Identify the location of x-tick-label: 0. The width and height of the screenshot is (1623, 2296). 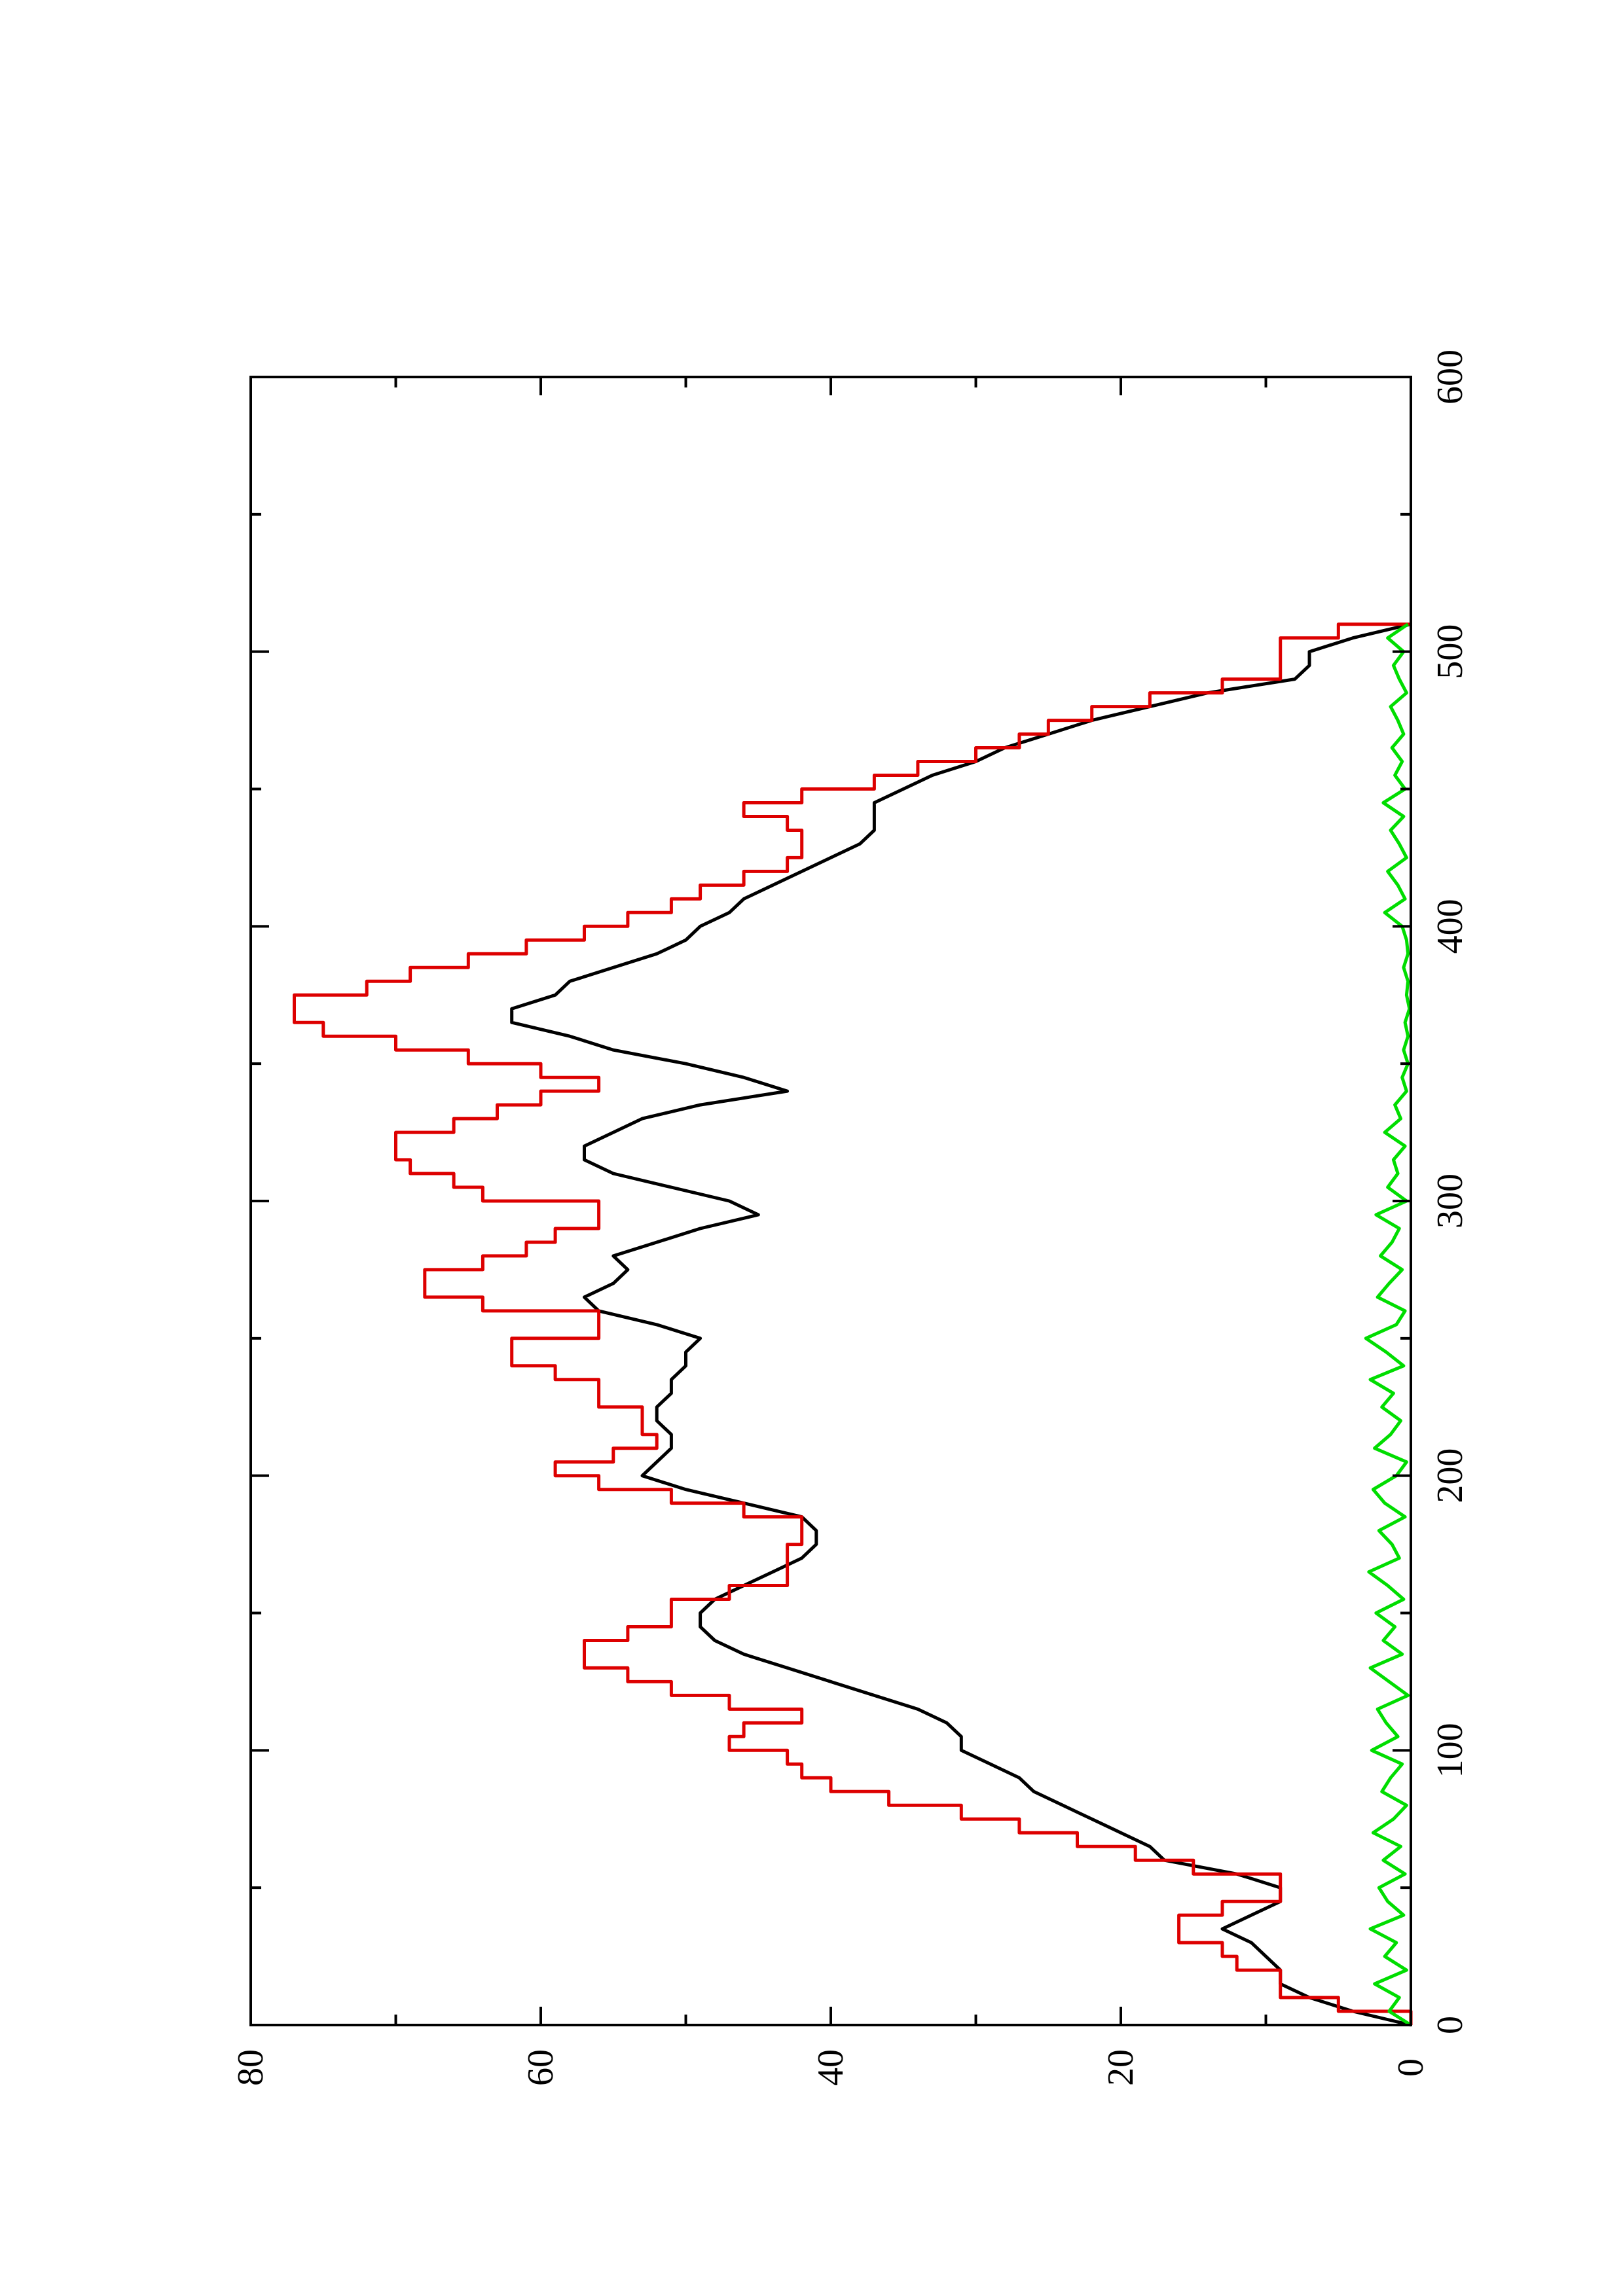
(1450, 2025).